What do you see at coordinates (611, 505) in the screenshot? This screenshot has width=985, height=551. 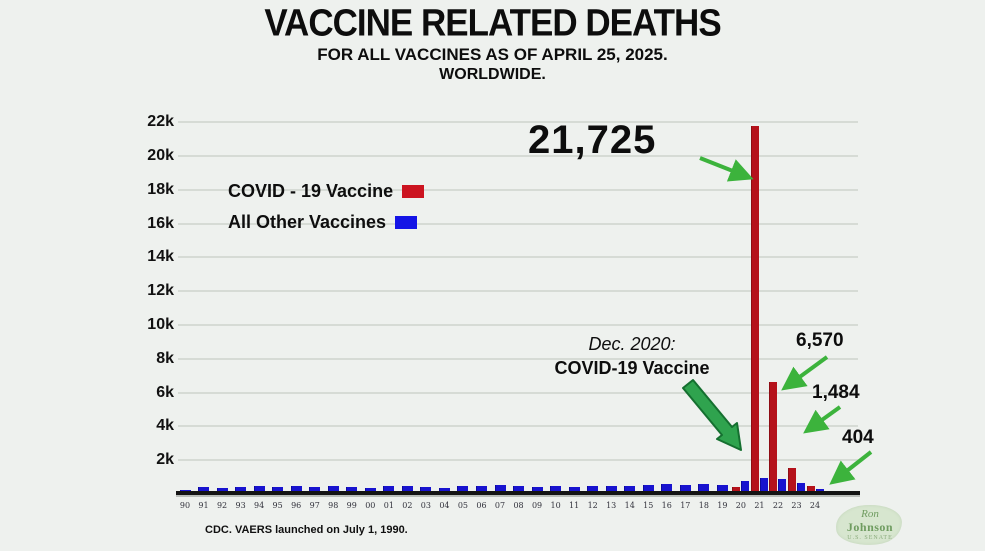 I see `x-tick-label: 13` at bounding box center [611, 505].